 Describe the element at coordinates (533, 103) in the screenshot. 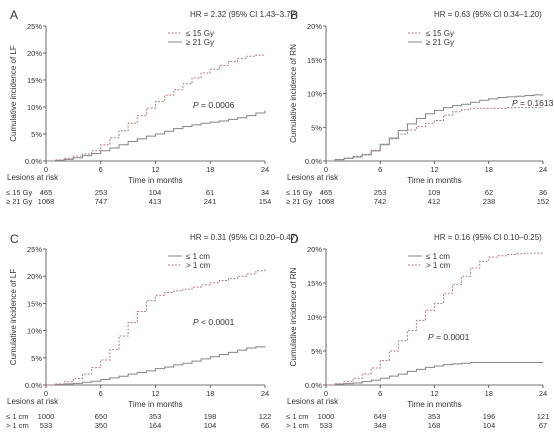

I see `p-value-text: P = 0.1613` at that location.